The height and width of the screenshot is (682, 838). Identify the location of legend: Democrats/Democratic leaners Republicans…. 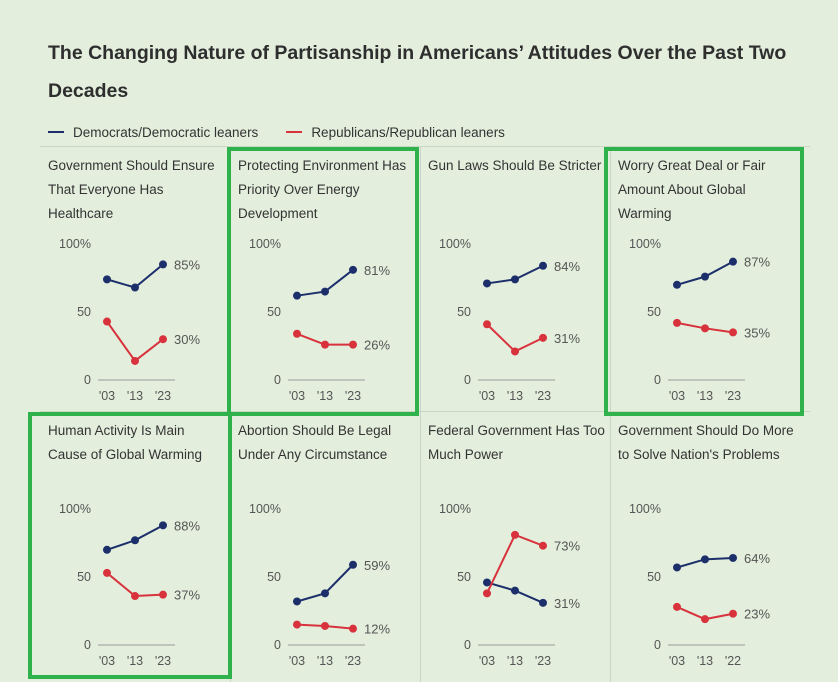
(290, 132).